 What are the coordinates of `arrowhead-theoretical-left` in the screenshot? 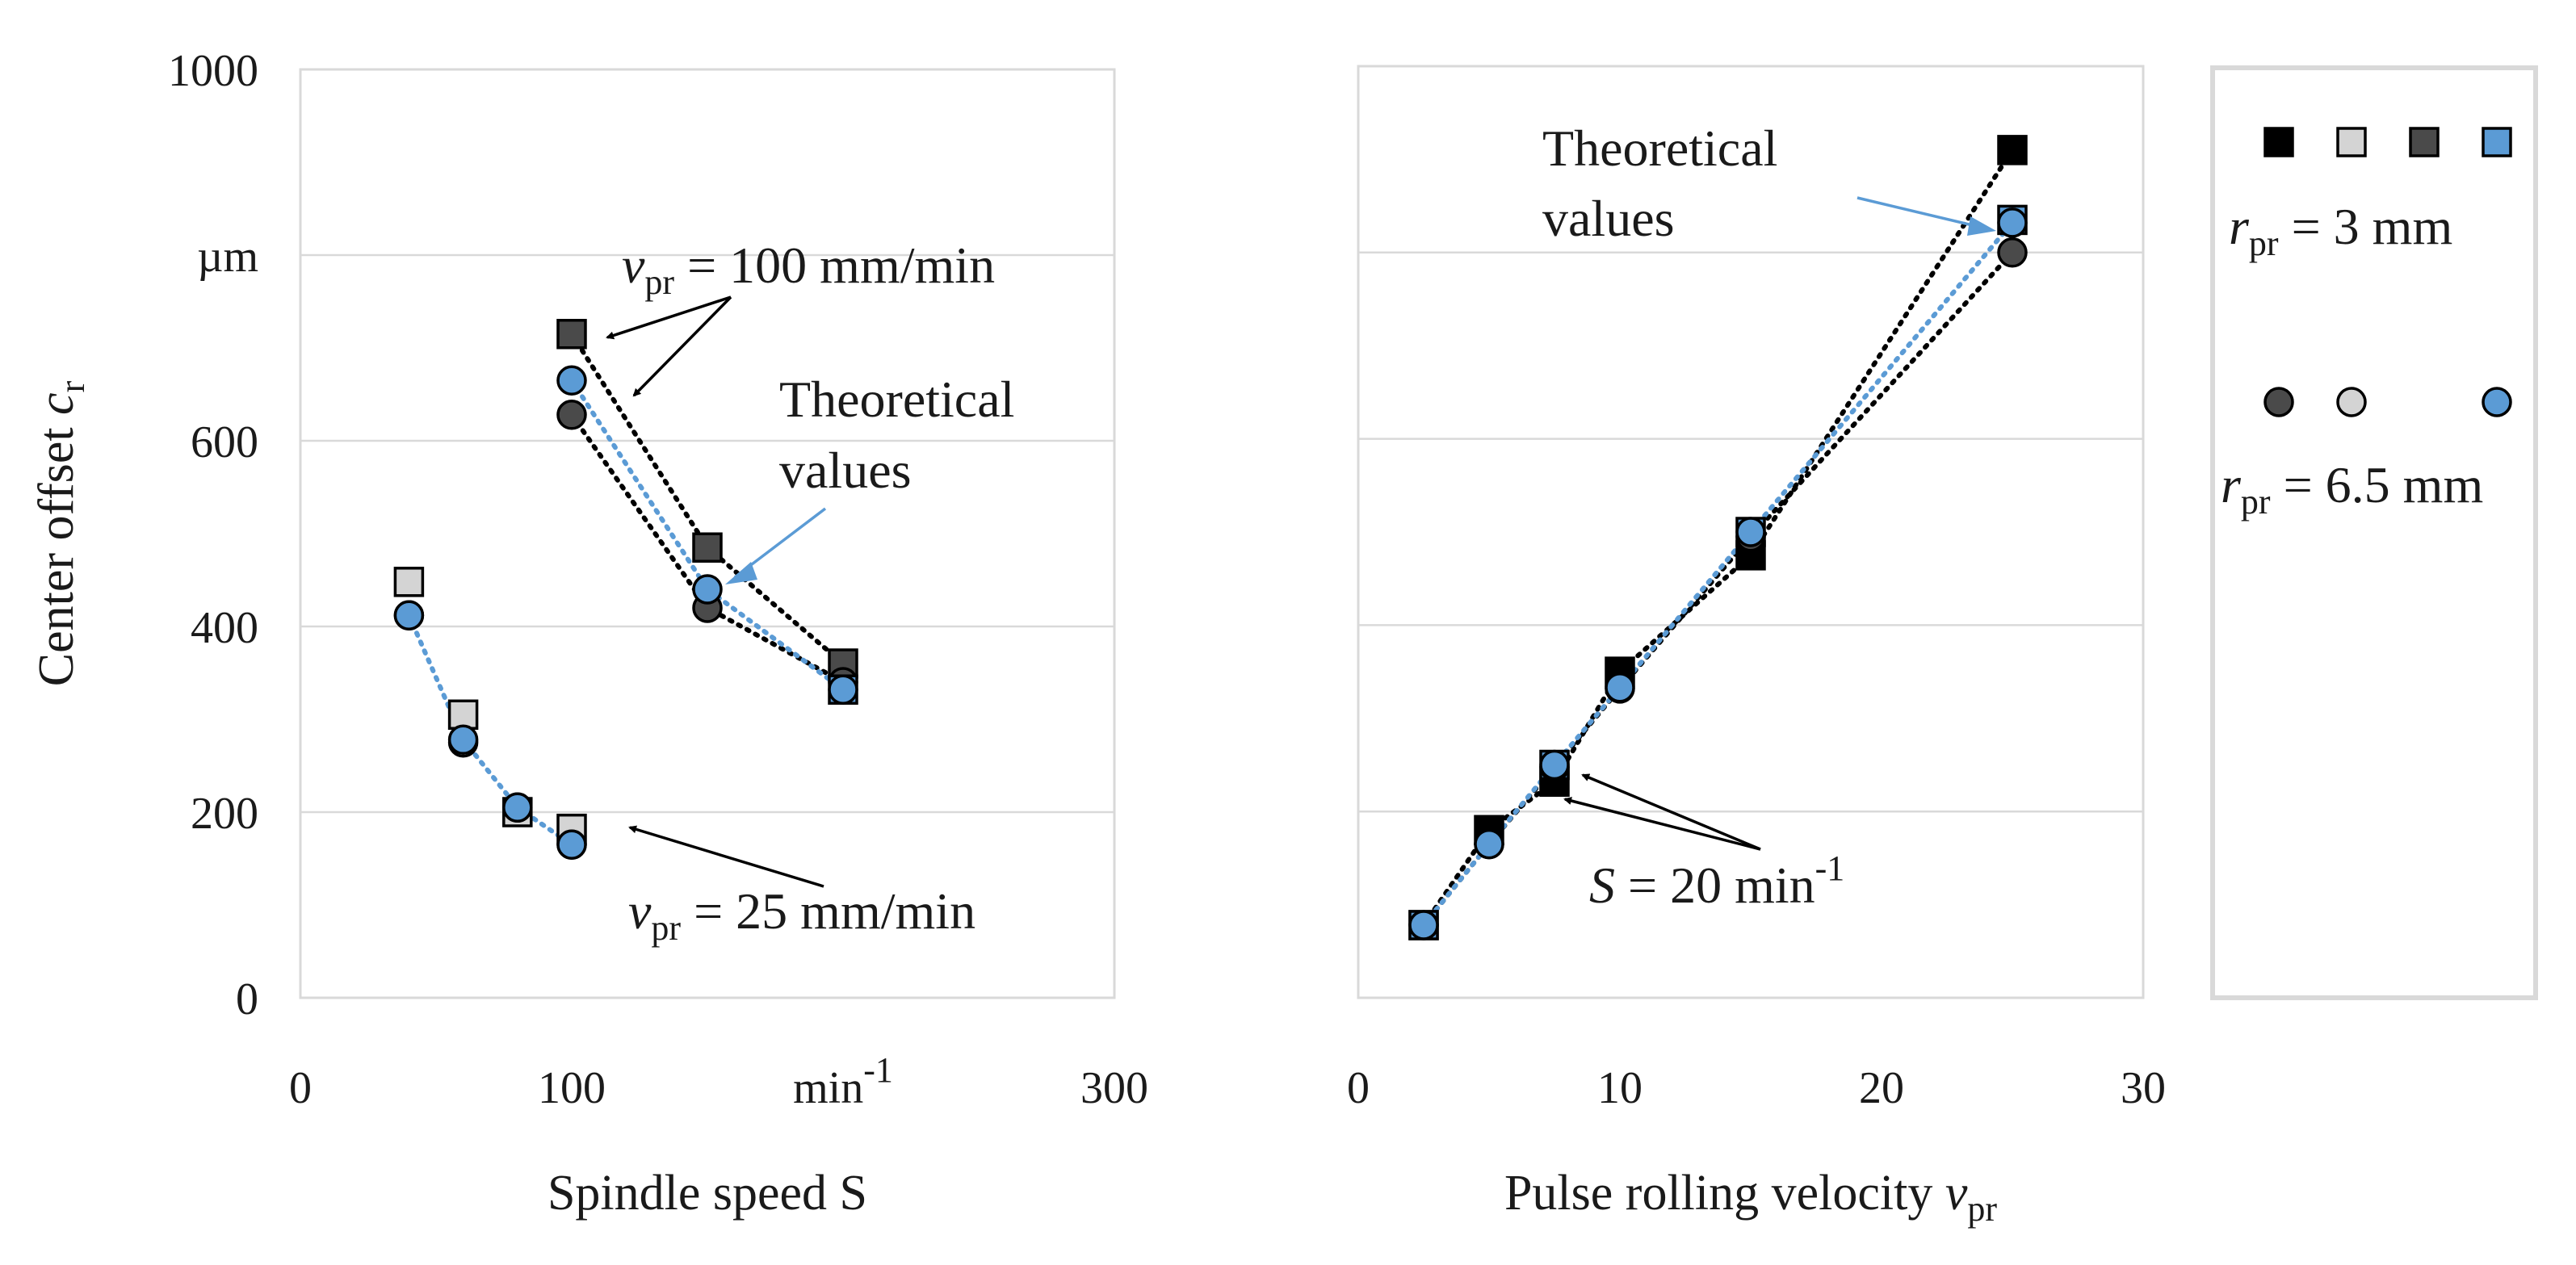 It's located at (741, 573).